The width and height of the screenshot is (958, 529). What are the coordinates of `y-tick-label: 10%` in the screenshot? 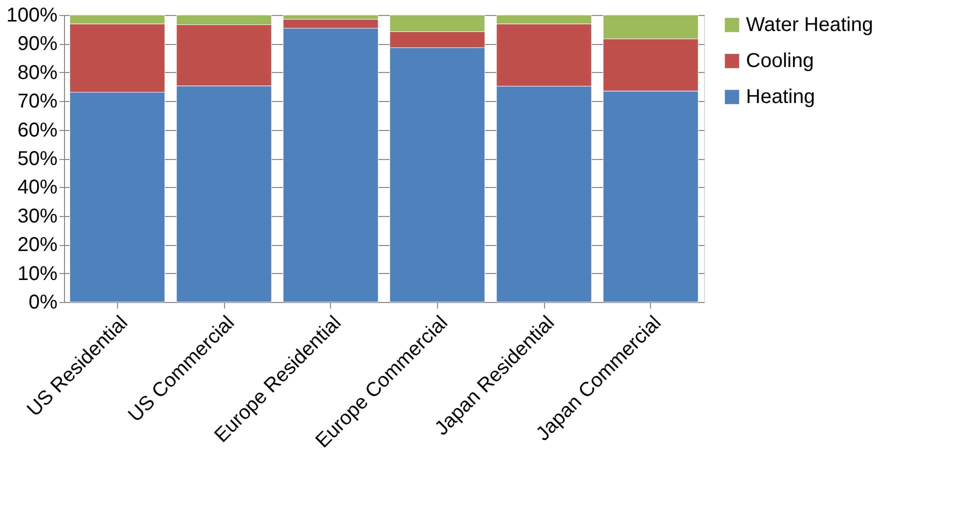 It's located at (37, 273).